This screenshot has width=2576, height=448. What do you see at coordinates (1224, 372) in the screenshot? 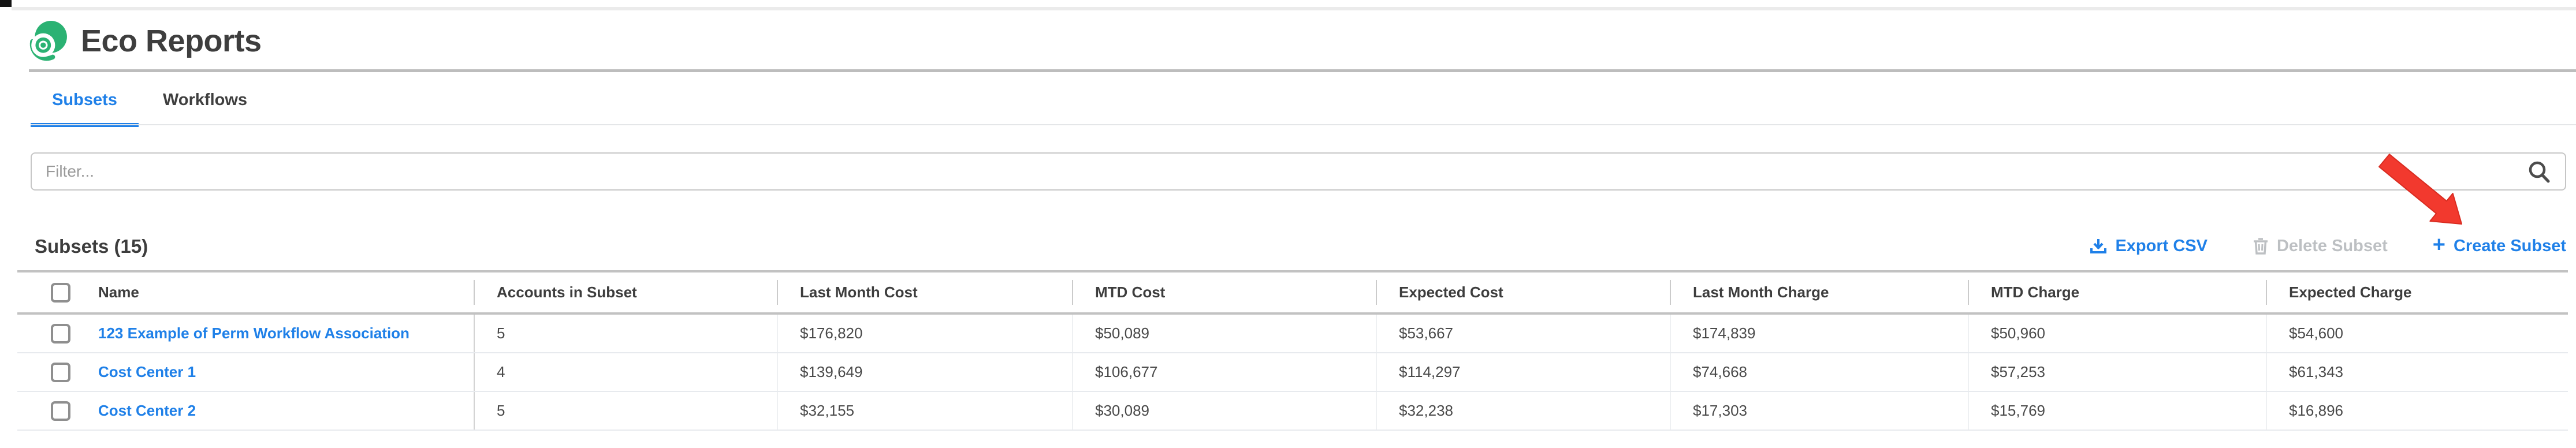
I see `mtd-cost-cell: $106,677` at bounding box center [1224, 372].